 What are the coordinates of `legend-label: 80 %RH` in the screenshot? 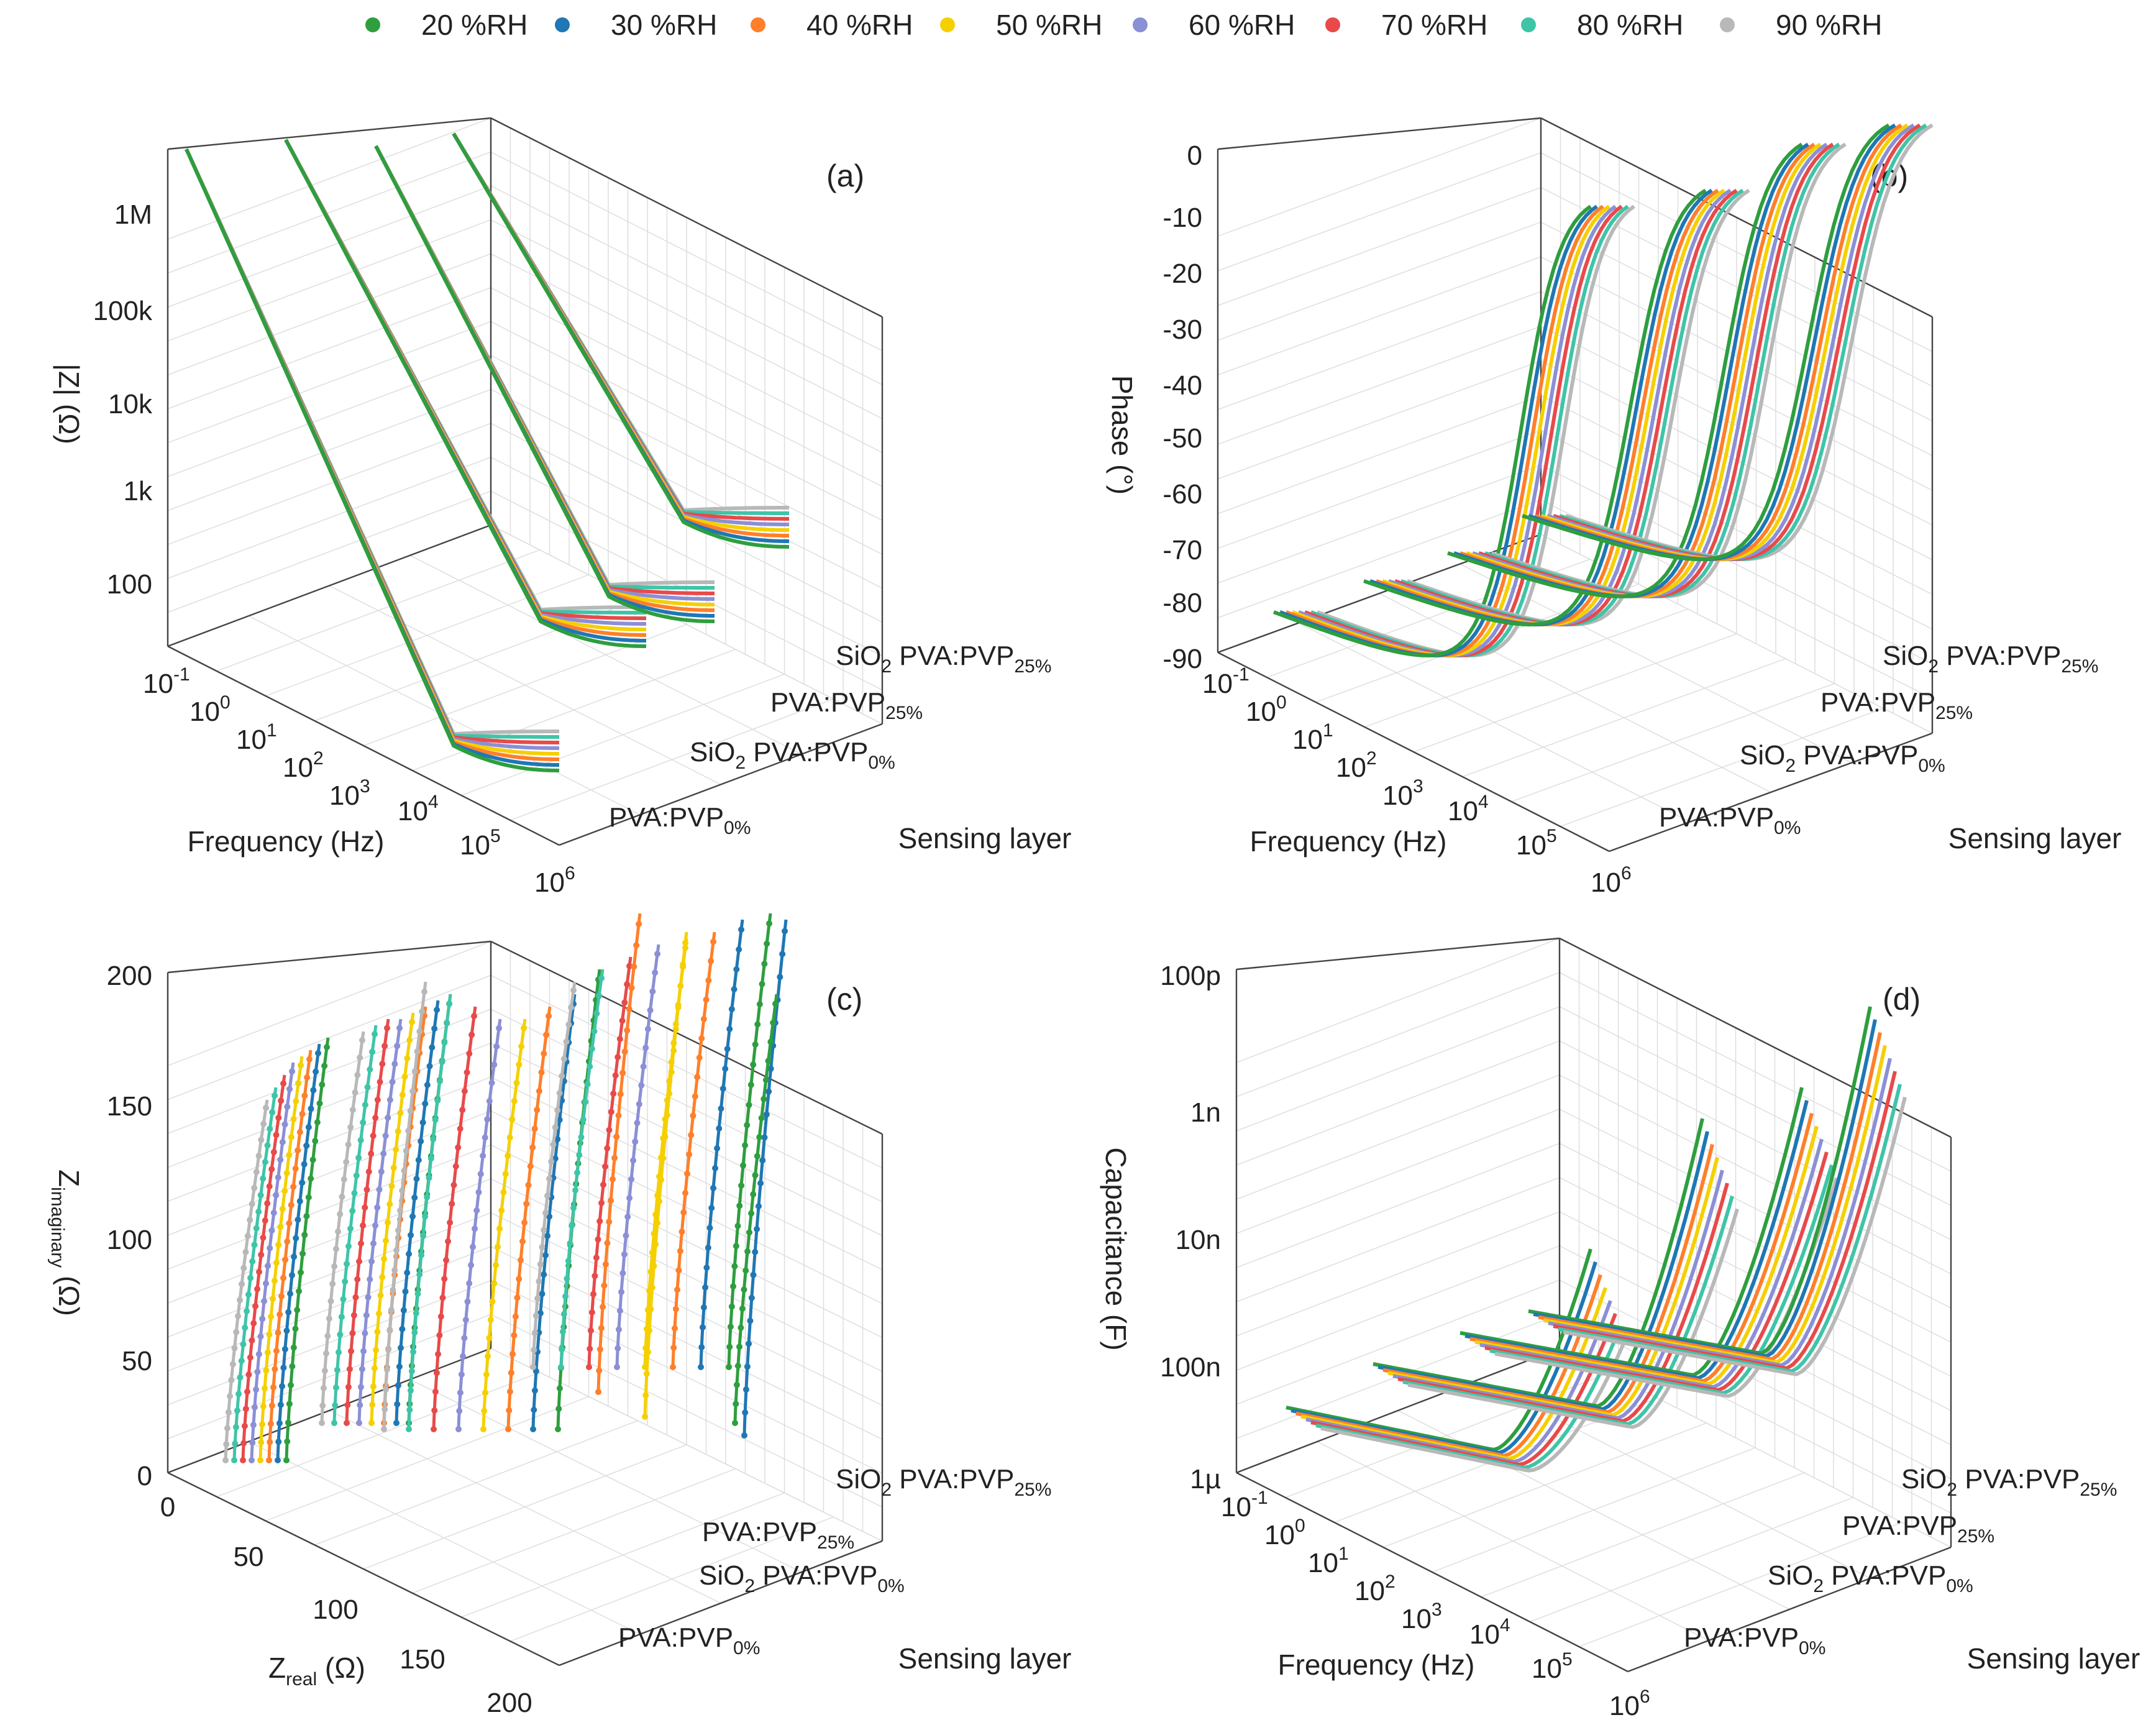 It's located at (1630, 25).